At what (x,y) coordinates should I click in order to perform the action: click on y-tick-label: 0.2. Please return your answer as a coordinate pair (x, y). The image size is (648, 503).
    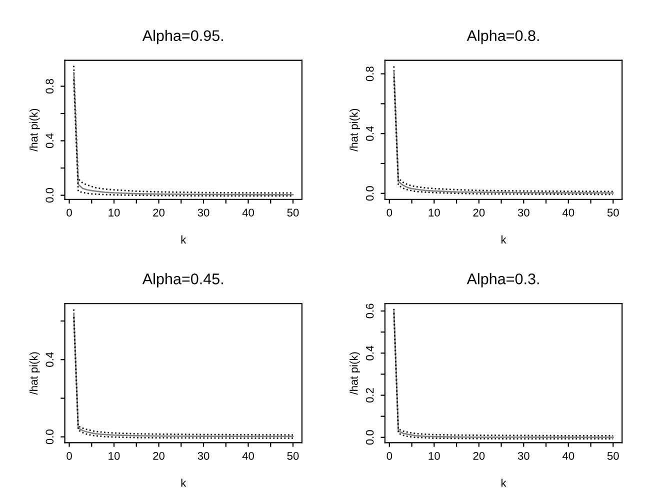
    Looking at the image, I should click on (370, 395).